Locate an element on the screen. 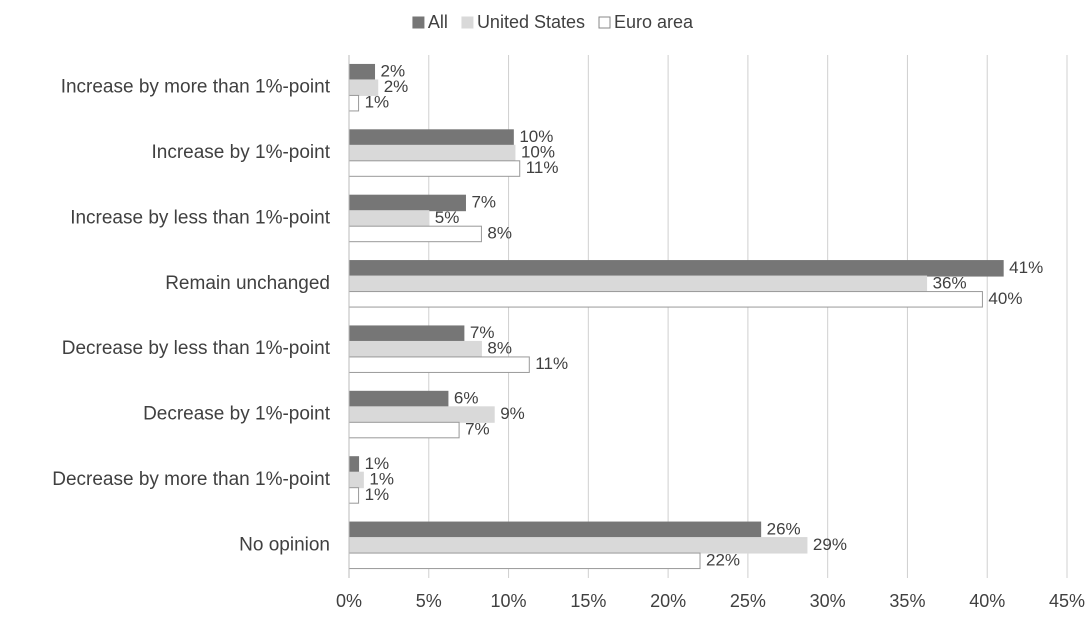 The width and height of the screenshot is (1091, 618). y-tick-label: Remain unchanged is located at coordinates (247, 283).